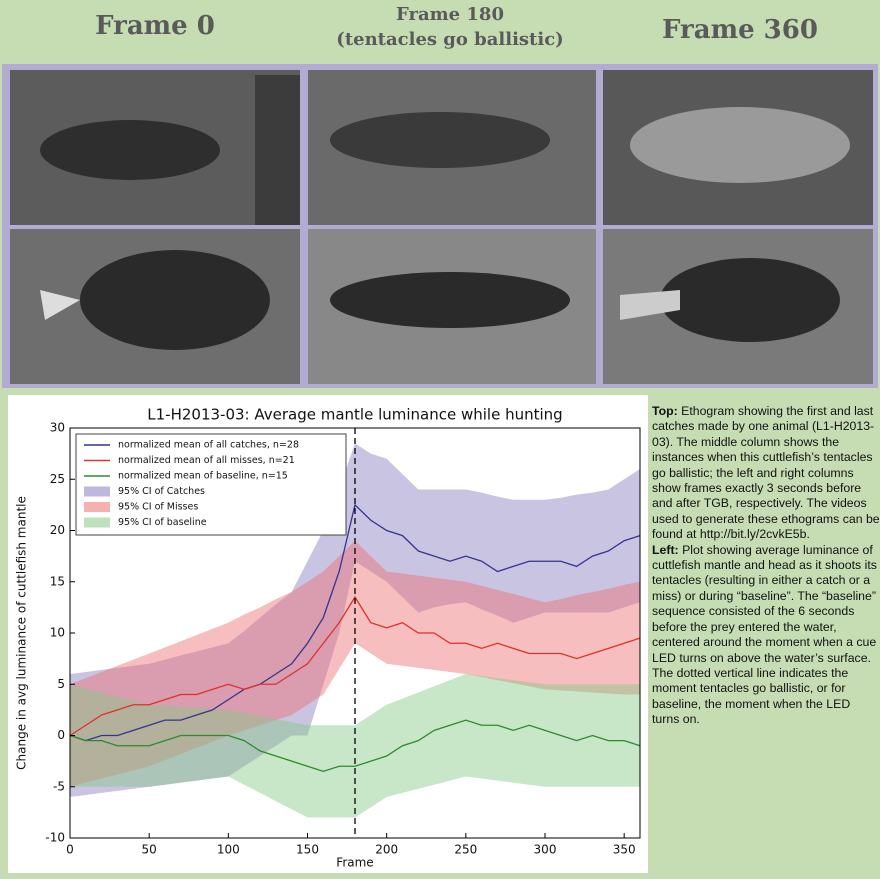  Describe the element at coordinates (449, 39) in the screenshot. I see `frame-label: (tentacles go ballistic)` at that location.